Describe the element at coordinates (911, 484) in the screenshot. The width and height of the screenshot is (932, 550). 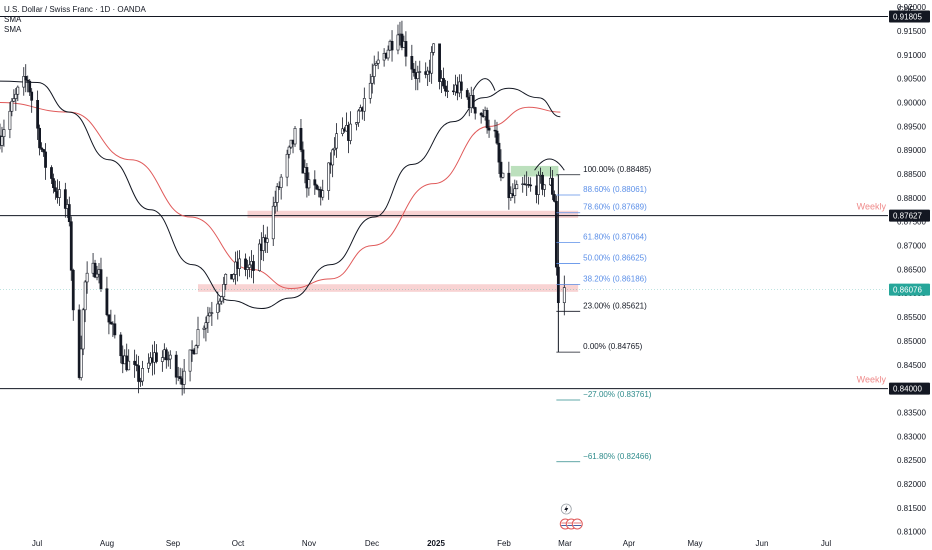
I see `price-tick-label: 0.82000` at that location.